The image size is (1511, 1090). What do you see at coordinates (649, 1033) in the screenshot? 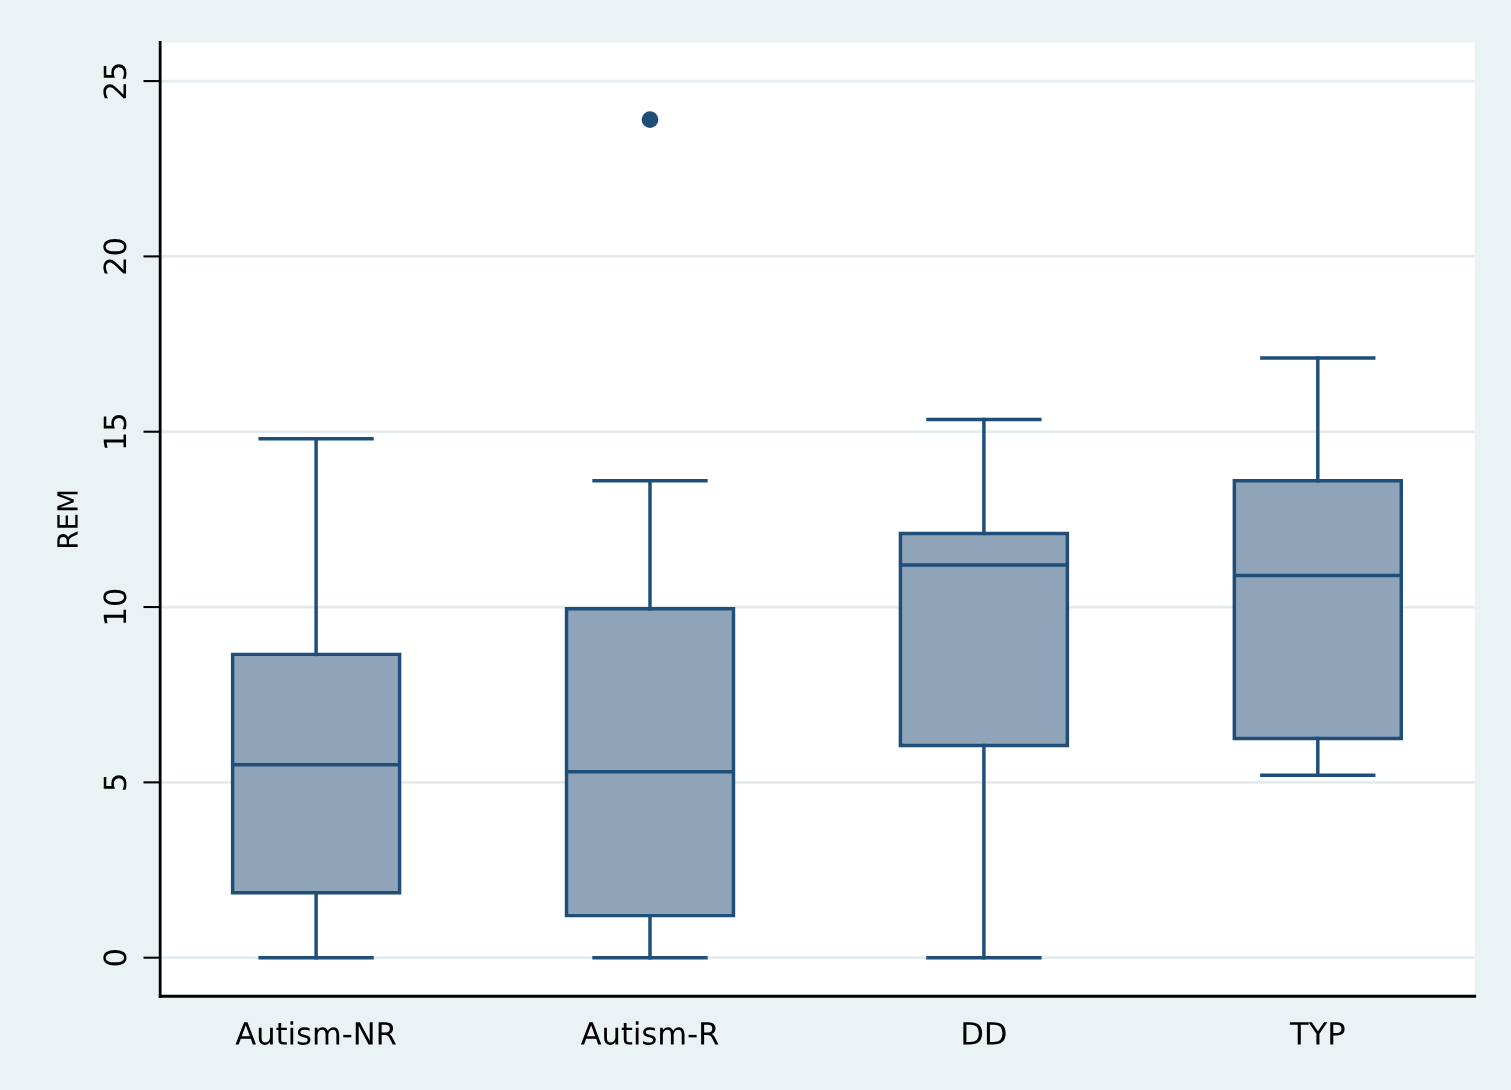
I see `x-tick-label: Autism-R` at bounding box center [649, 1033].